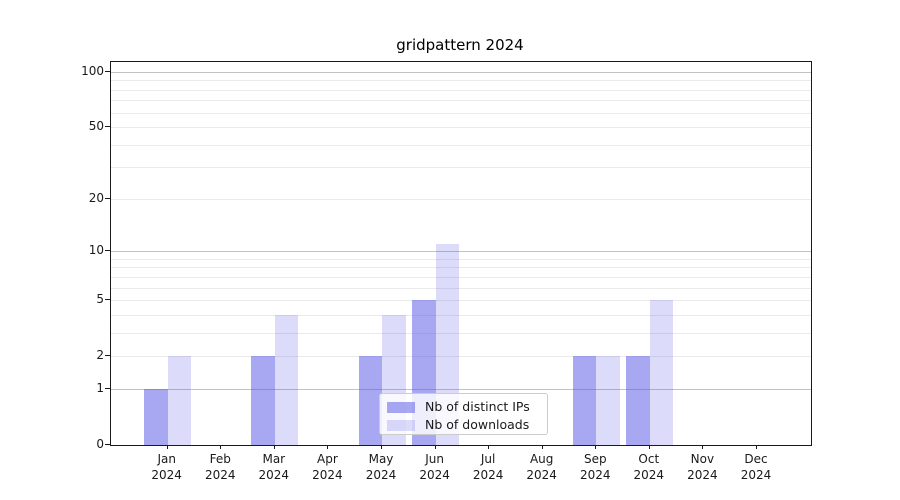 This screenshot has width=900, height=500. Describe the element at coordinates (156, 416) in the screenshot. I see `bar-jan-distinct-ips` at that location.